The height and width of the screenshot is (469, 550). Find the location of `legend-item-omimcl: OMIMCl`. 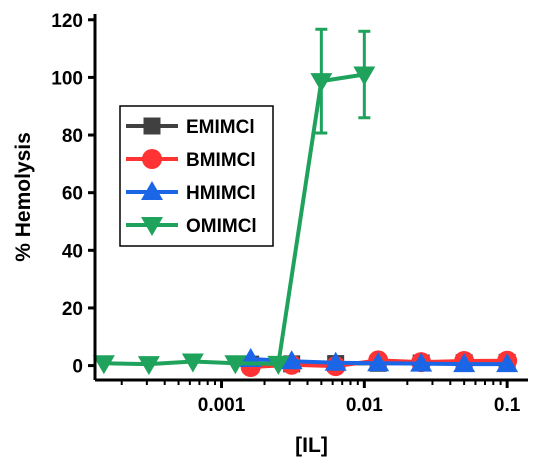

legend-item-omimcl: OMIMCl is located at coordinates (191, 226).